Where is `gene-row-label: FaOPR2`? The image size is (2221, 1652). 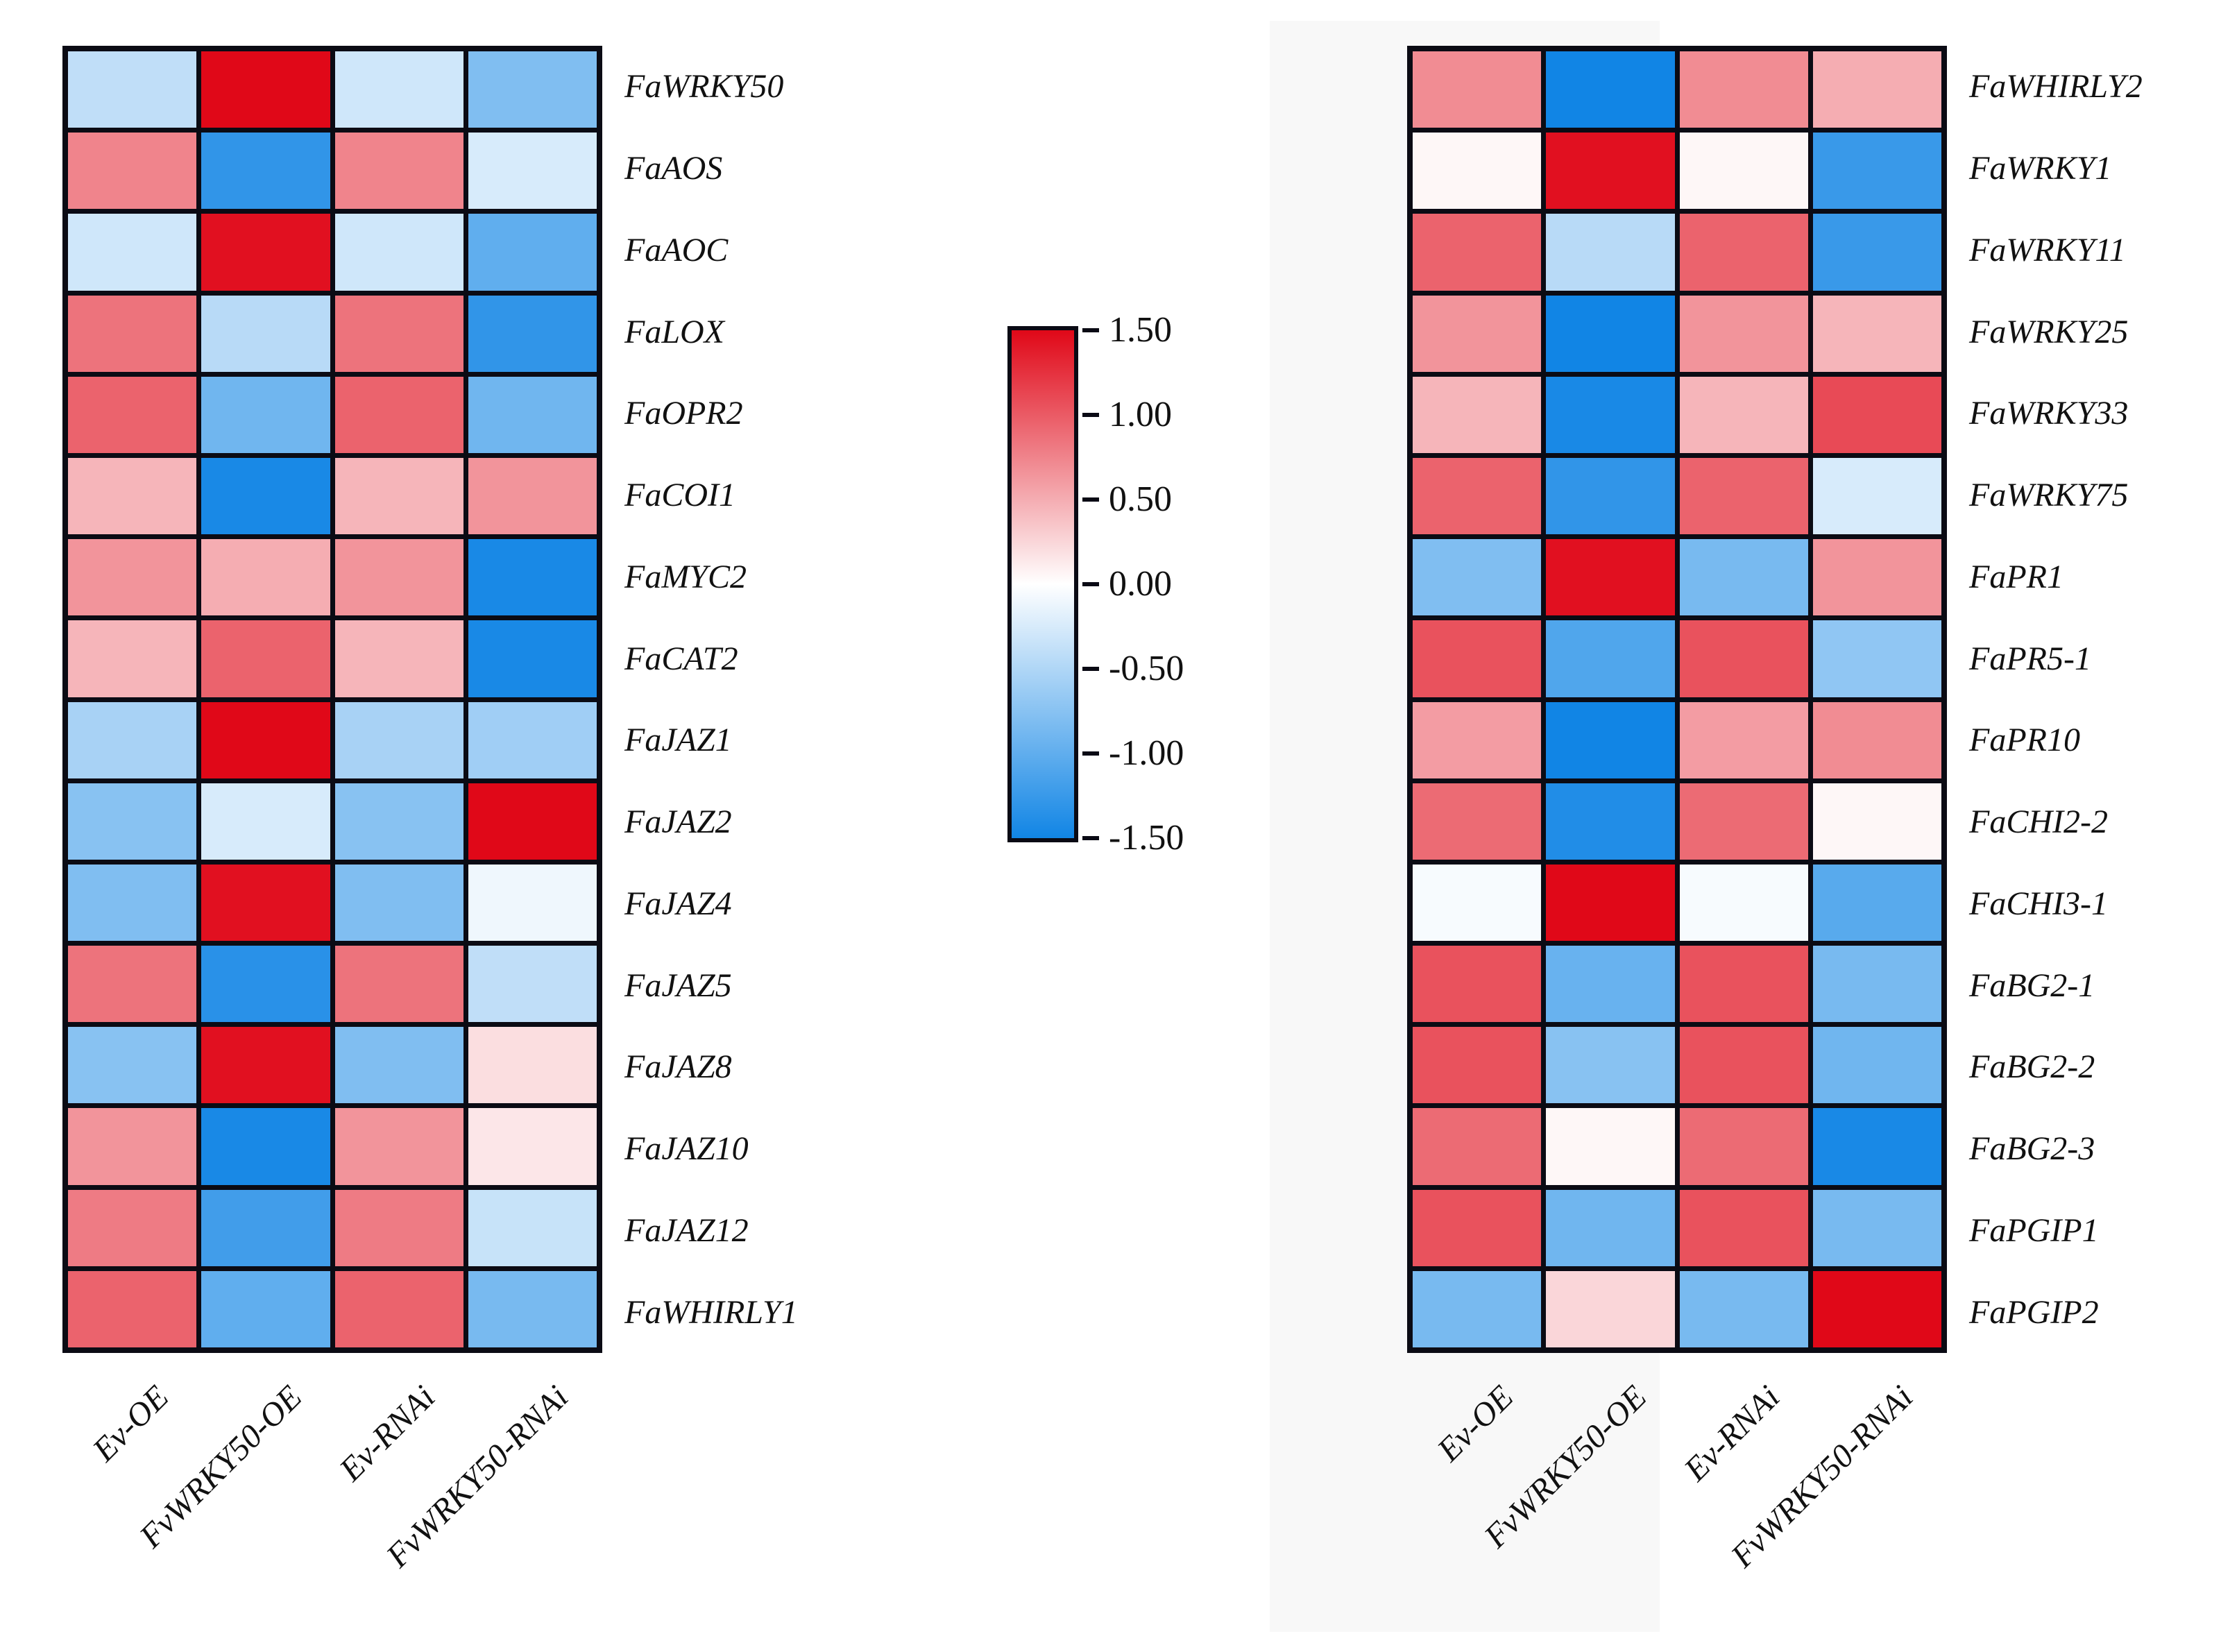 gene-row-label: FaOPR2 is located at coordinates (683, 413).